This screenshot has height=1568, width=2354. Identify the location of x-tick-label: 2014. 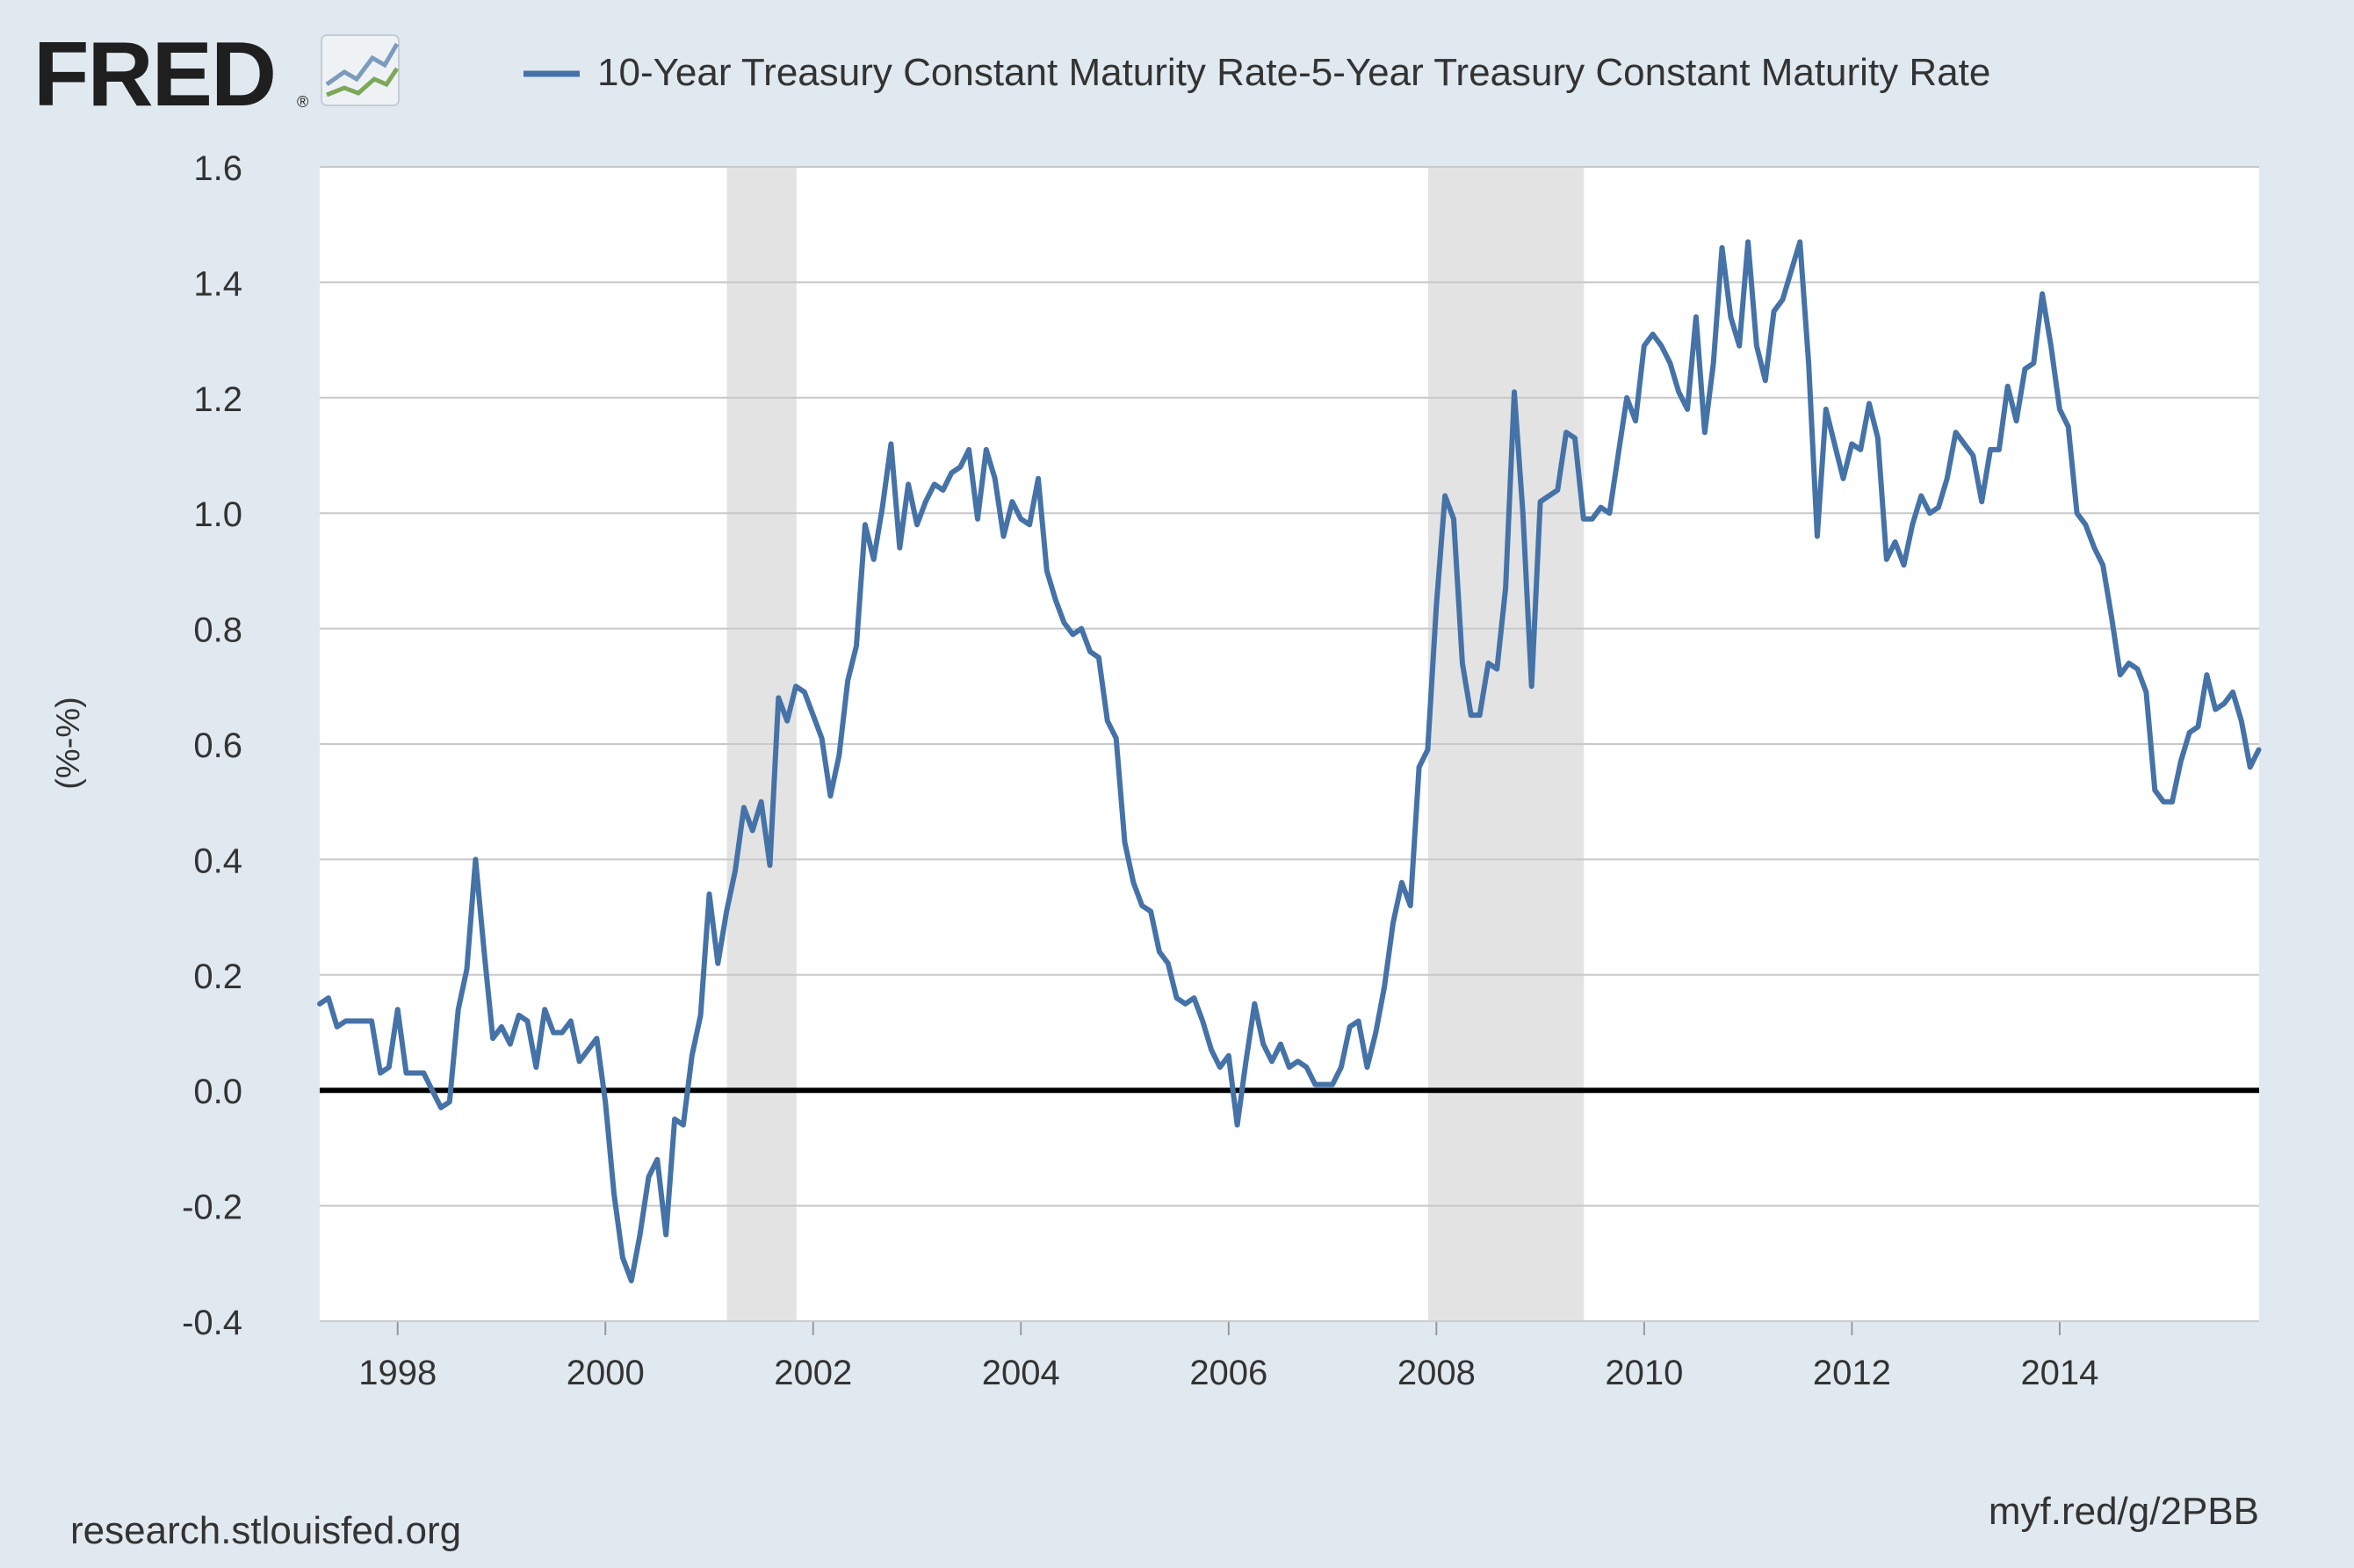
(2059, 1373).